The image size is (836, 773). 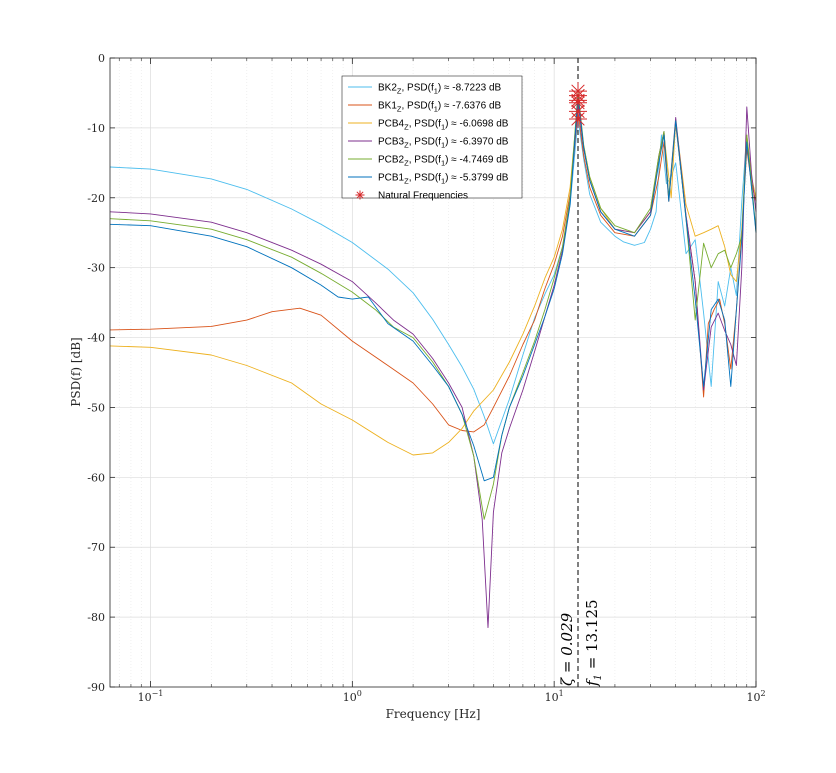 What do you see at coordinates (96, 338) in the screenshot?
I see `y-tick-label: -40` at bounding box center [96, 338].